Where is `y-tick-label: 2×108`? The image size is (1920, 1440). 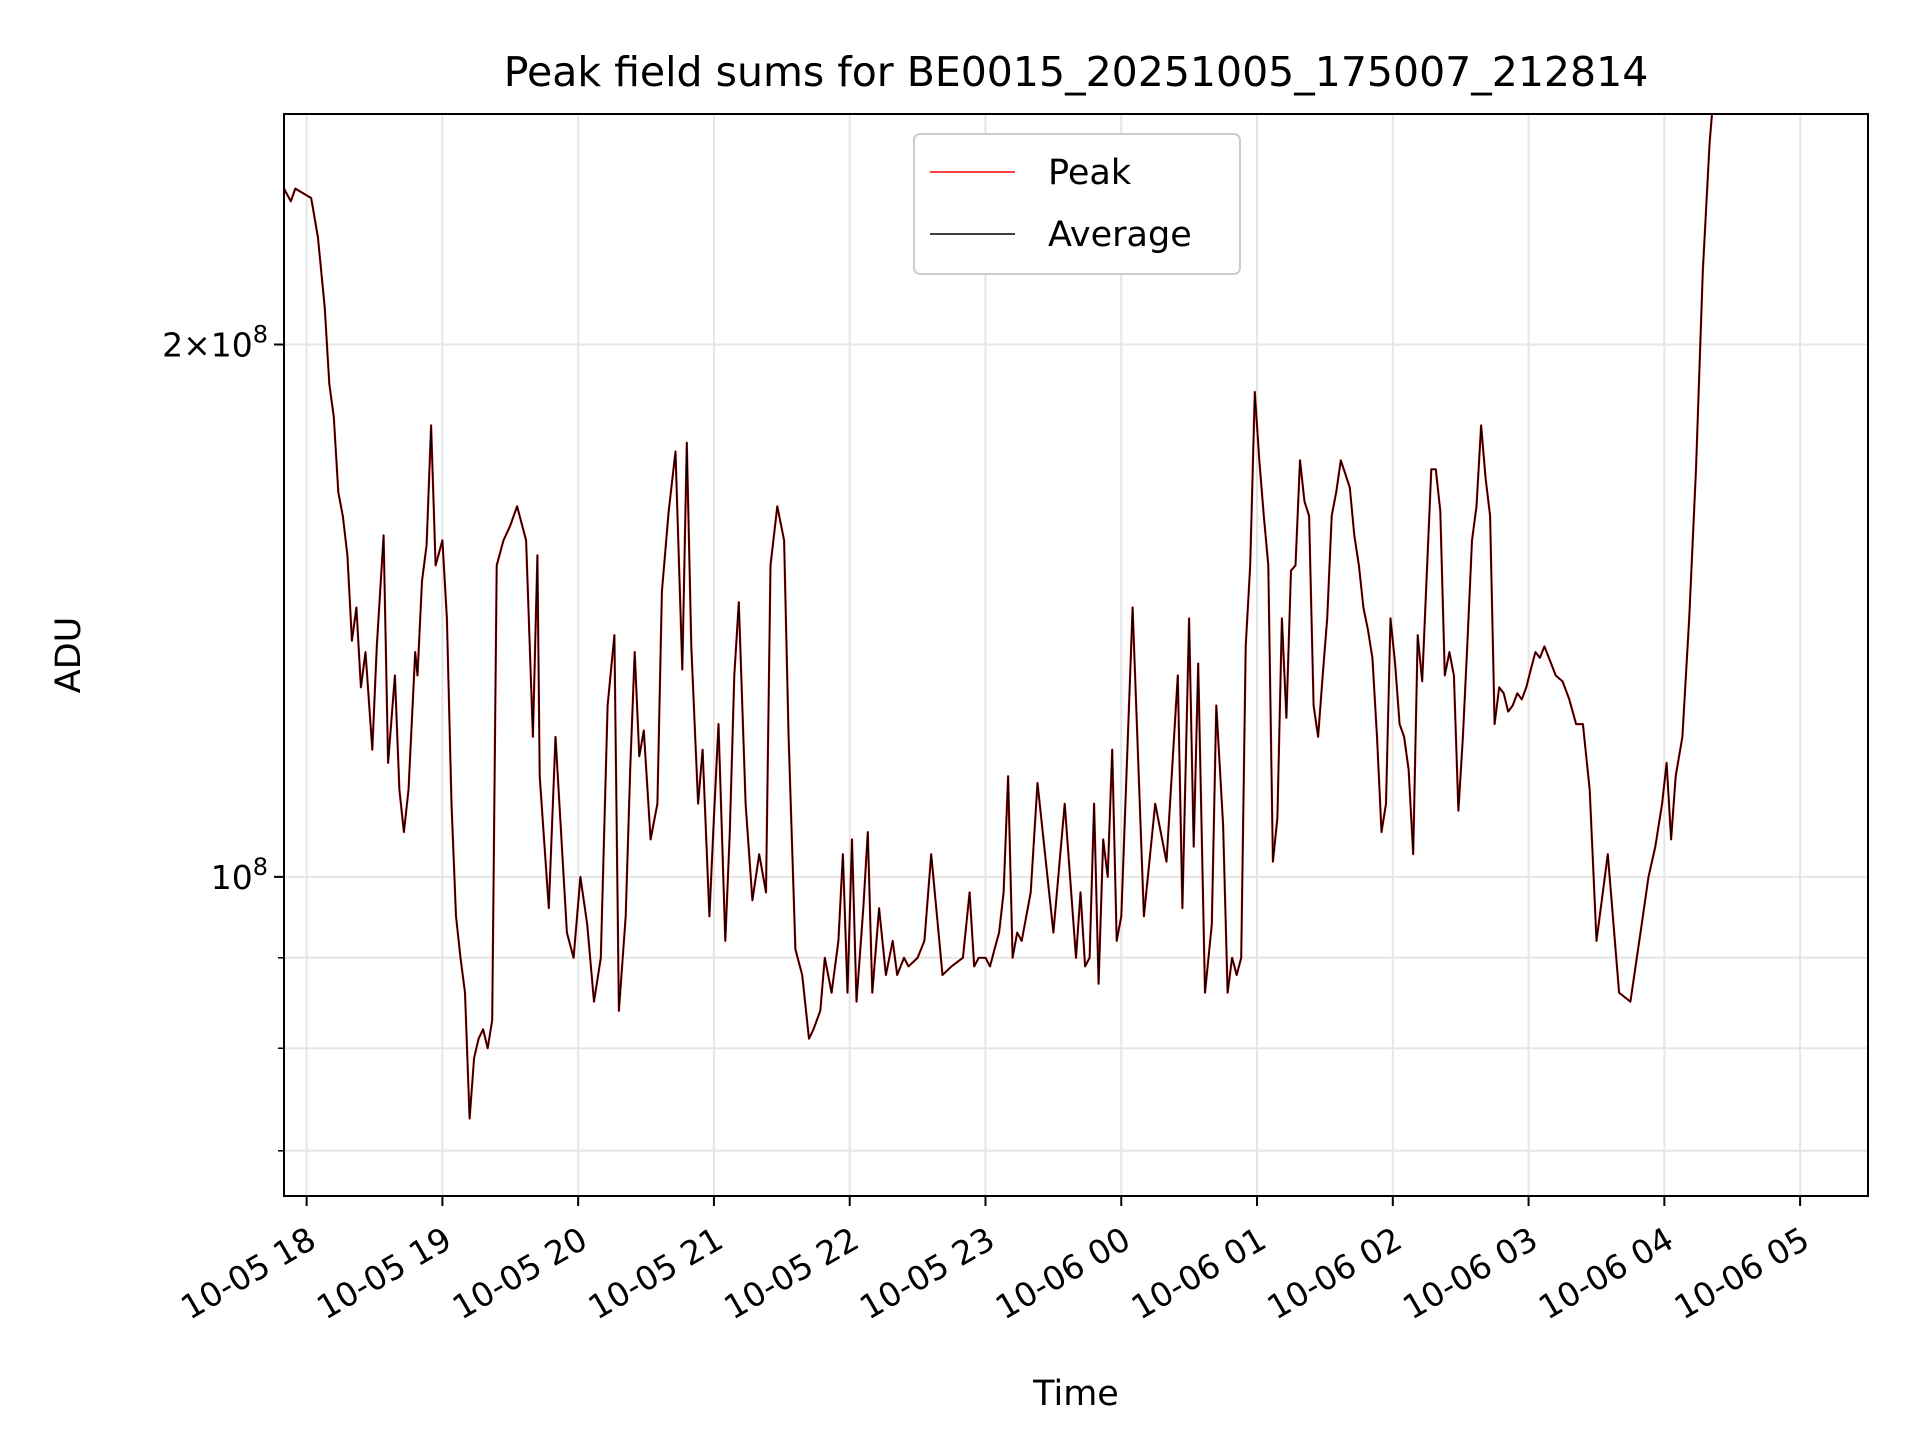 y-tick-label: 2×108 is located at coordinates (215, 342).